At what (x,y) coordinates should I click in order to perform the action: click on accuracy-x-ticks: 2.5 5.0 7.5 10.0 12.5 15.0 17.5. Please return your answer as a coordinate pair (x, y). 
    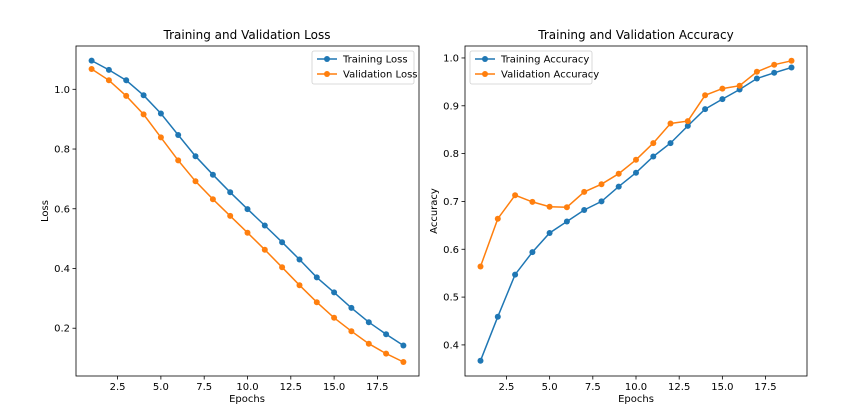
    Looking at the image, I should click on (638, 384).